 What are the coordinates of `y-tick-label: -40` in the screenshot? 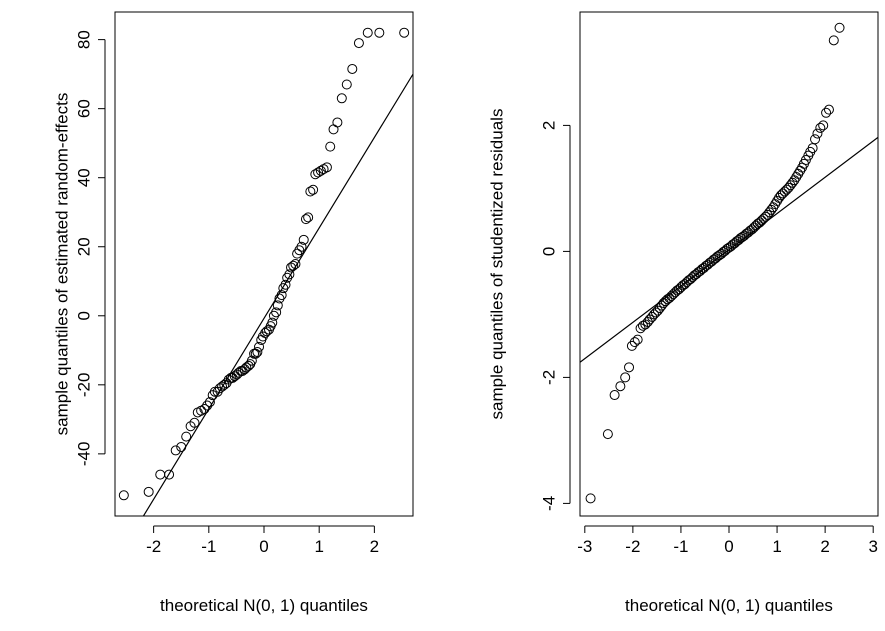 It's located at (84, 454).